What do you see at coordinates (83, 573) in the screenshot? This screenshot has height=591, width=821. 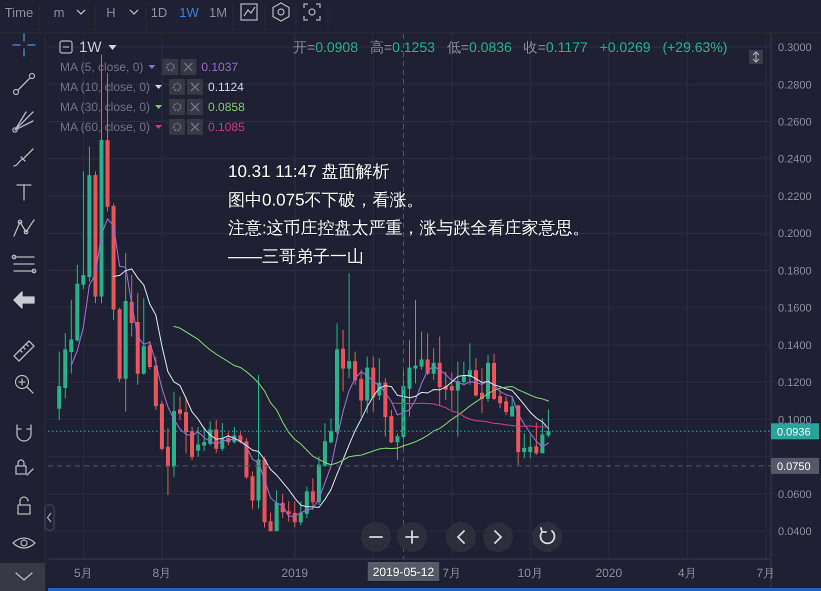 I see `x-tick-label: 5月` at bounding box center [83, 573].